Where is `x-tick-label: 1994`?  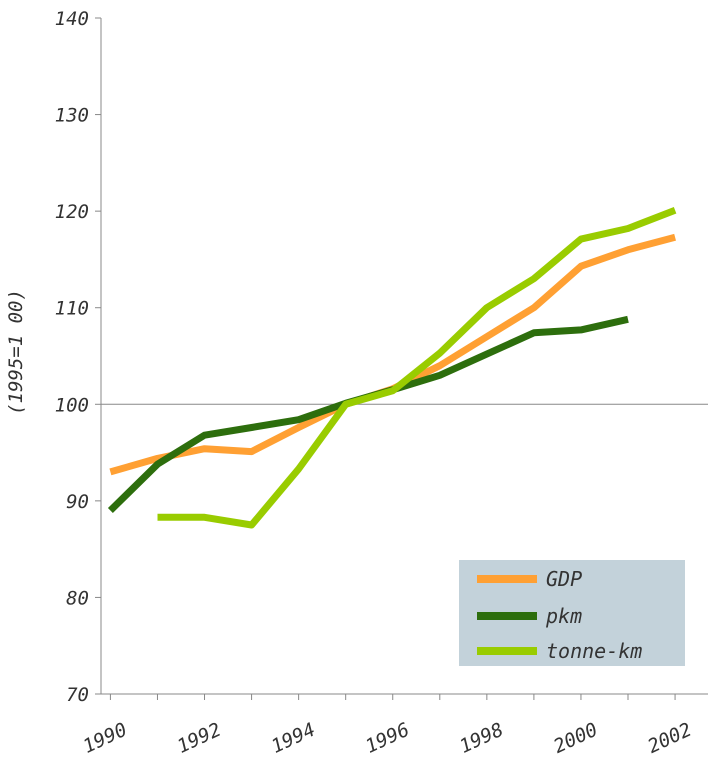
x-tick-label: 1994 is located at coordinates (293, 738).